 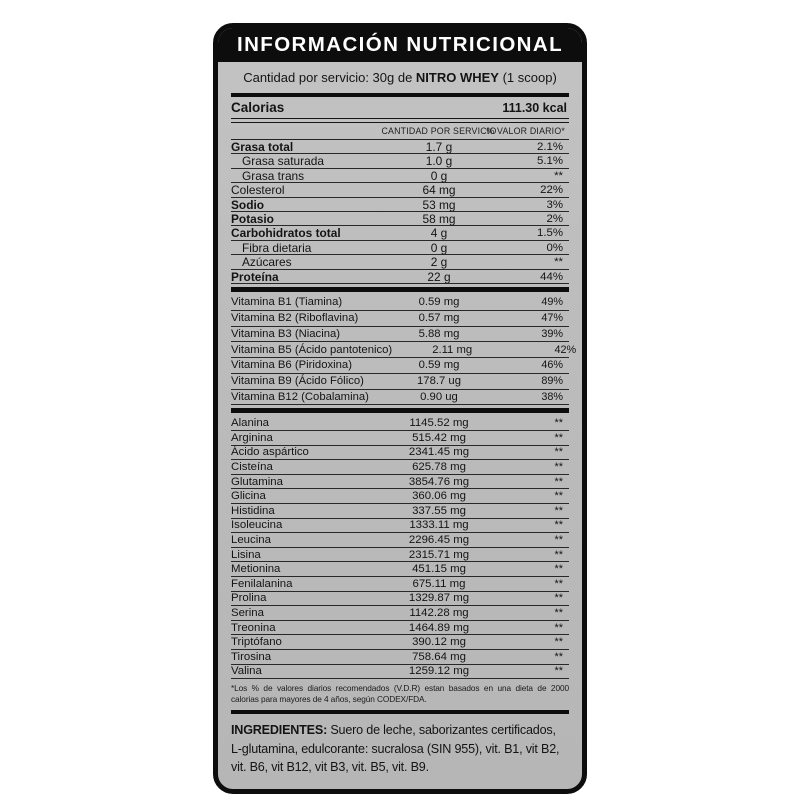 What do you see at coordinates (439, 423) in the screenshot?
I see `nutrient-amount: 1145.52 mg` at bounding box center [439, 423].